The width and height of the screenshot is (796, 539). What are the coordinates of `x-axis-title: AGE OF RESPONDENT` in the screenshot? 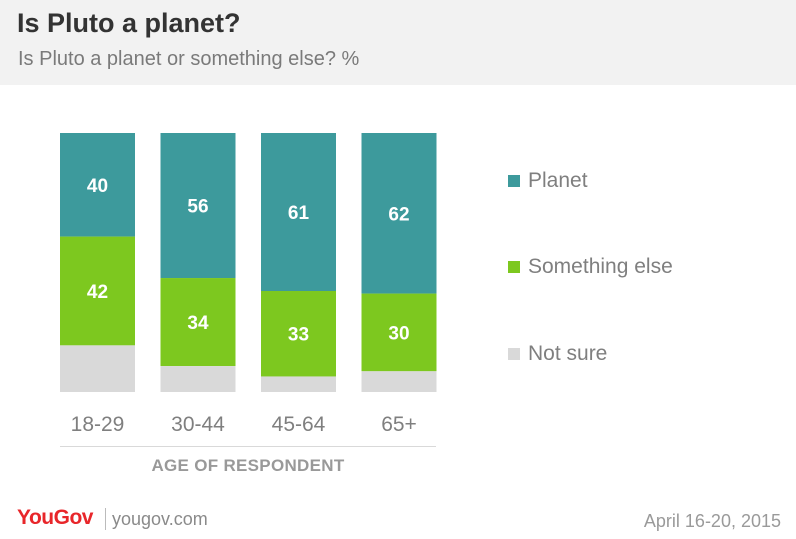 It's located at (248, 465).